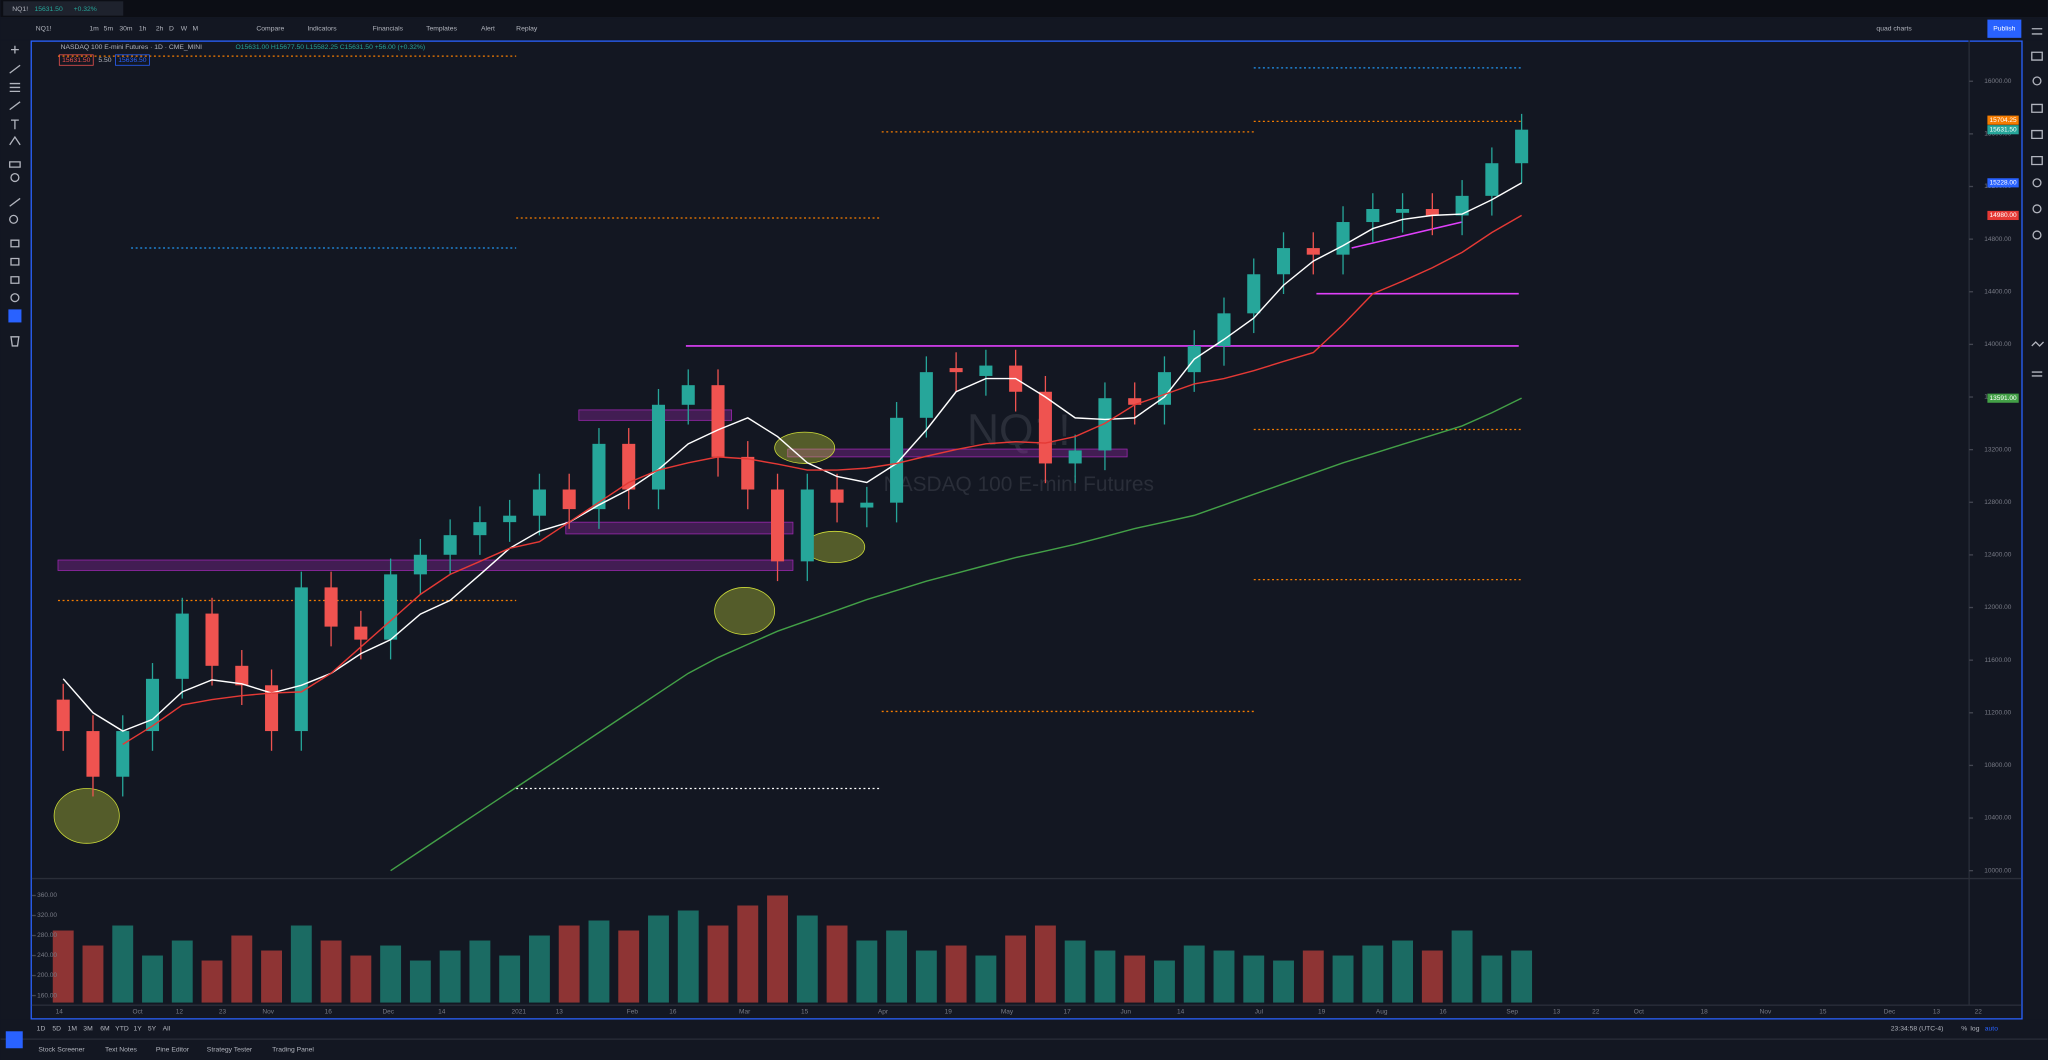  What do you see at coordinates (15, 140) in the screenshot?
I see `pattern-tool` at bounding box center [15, 140].